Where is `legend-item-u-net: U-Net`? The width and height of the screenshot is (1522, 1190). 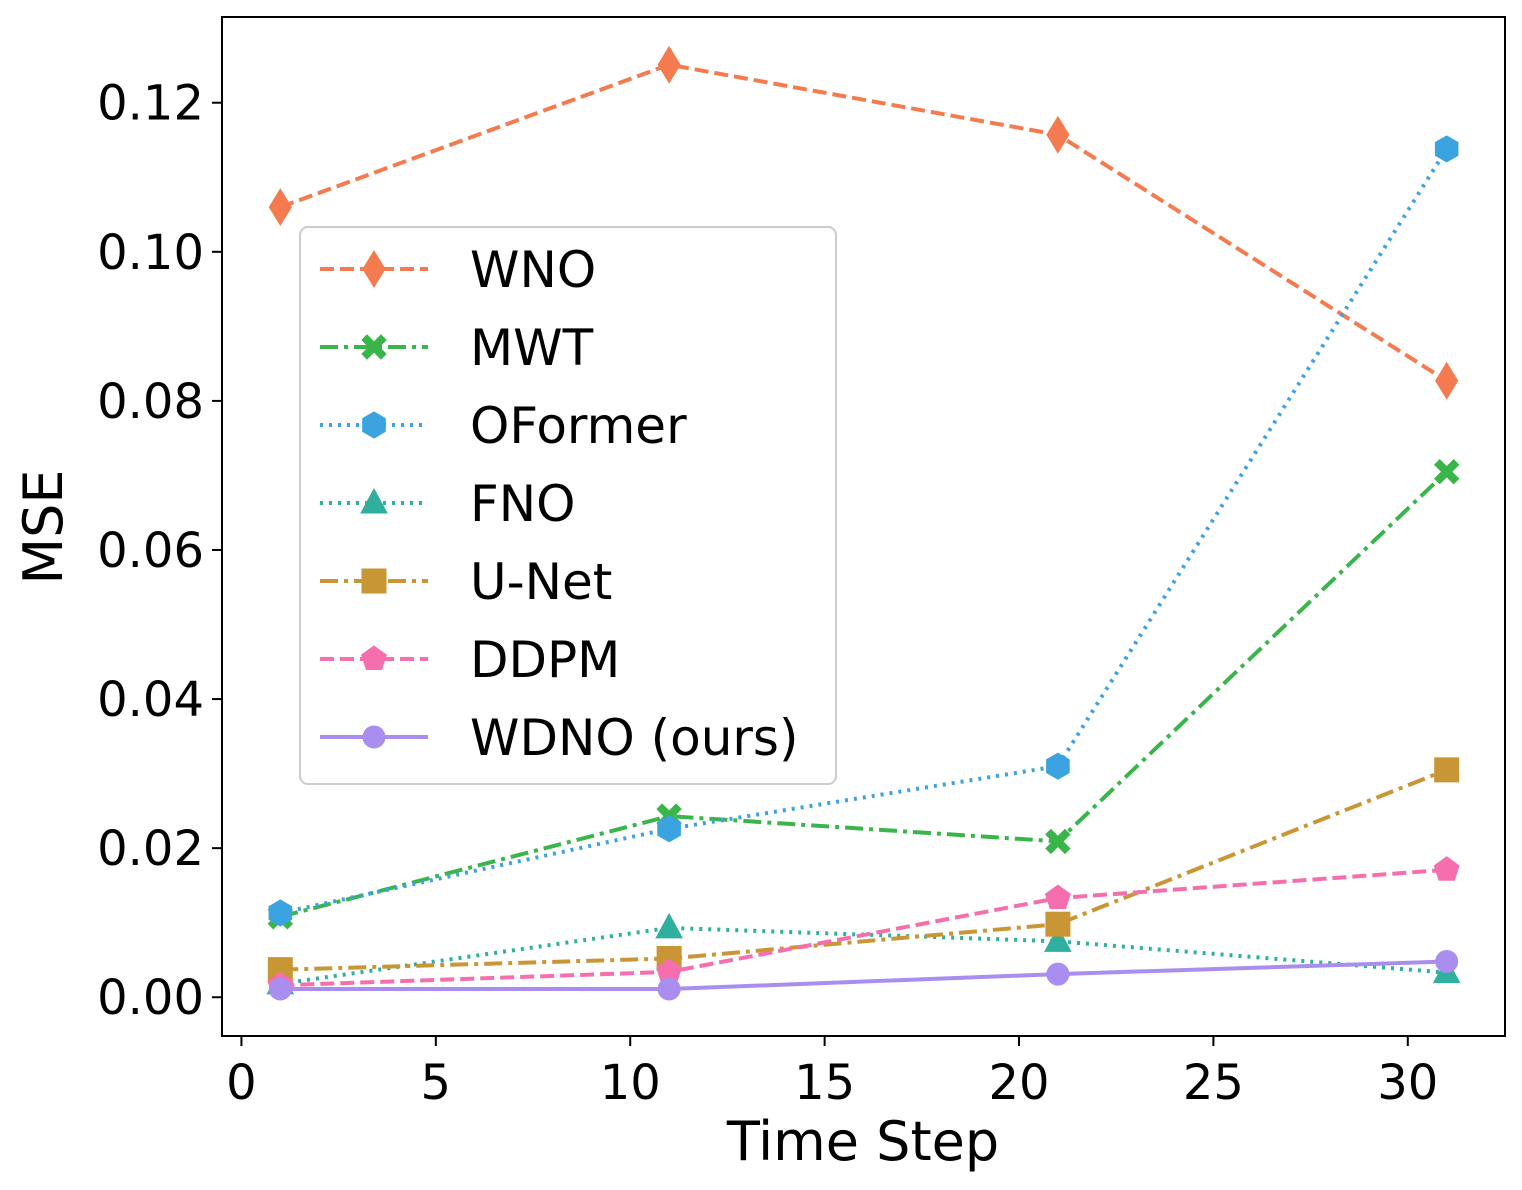 legend-item-u-net: U-Net is located at coordinates (466, 582).